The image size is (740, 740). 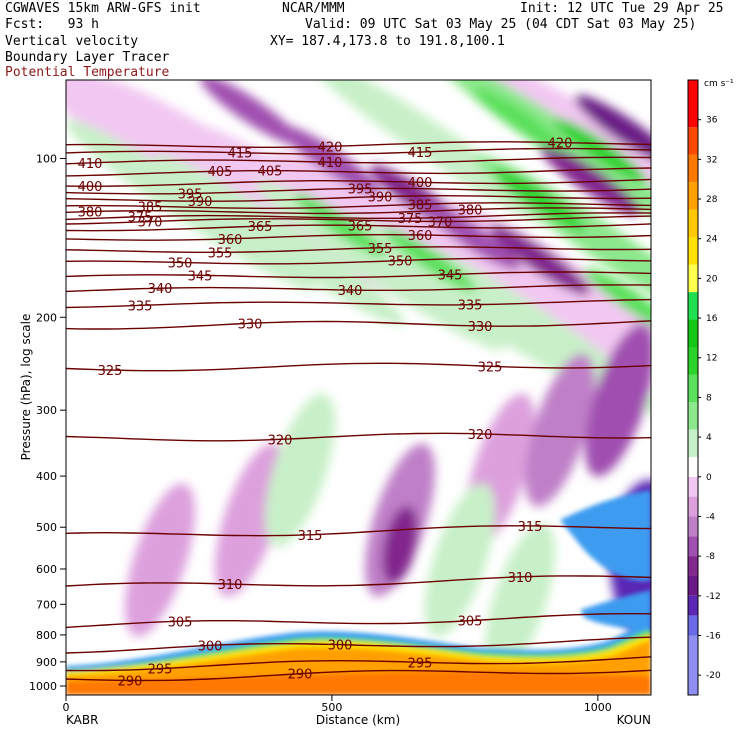 I want to click on colorbar-tick-label: 4, so click(x=709, y=438).